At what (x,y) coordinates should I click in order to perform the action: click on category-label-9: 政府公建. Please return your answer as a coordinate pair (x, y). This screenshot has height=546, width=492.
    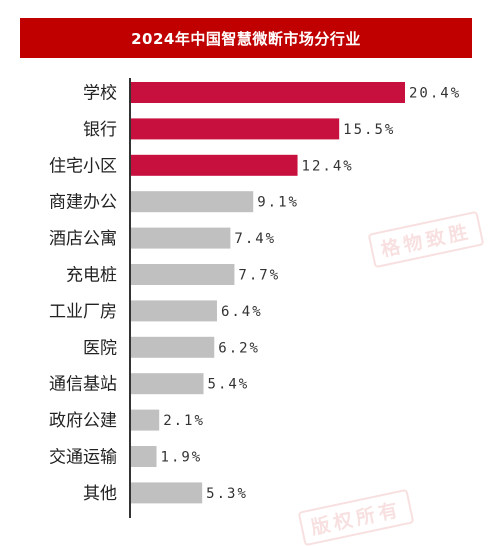
    Looking at the image, I should click on (83, 421).